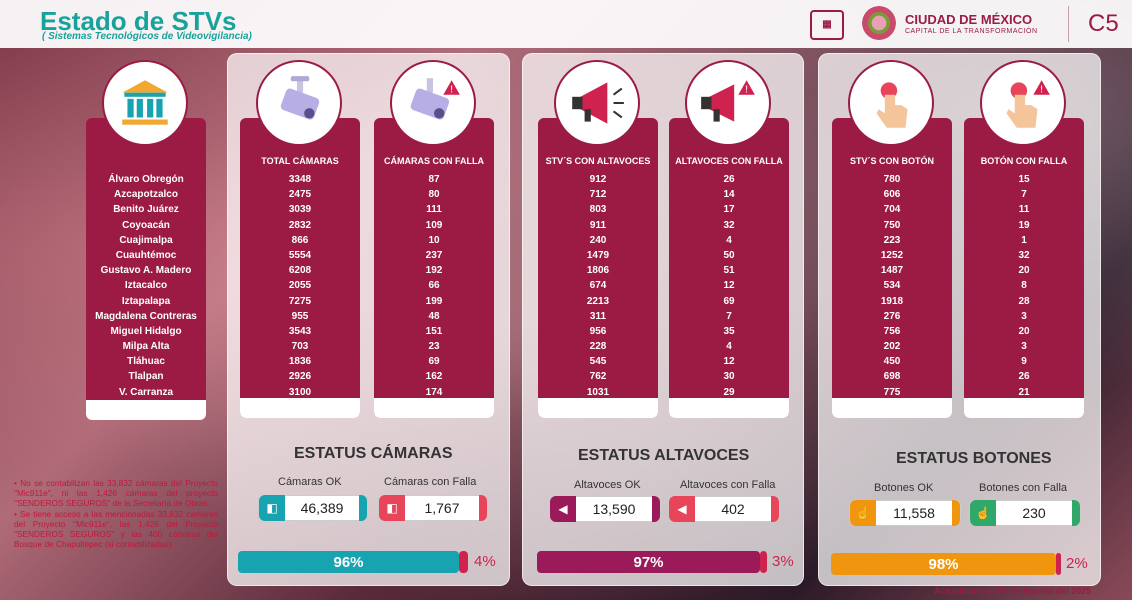 Image resolution: width=1132 pixels, height=600 pixels. Describe the element at coordinates (891, 161) in the screenshot. I see `column-header: STV´S CON BOTÓN` at that location.